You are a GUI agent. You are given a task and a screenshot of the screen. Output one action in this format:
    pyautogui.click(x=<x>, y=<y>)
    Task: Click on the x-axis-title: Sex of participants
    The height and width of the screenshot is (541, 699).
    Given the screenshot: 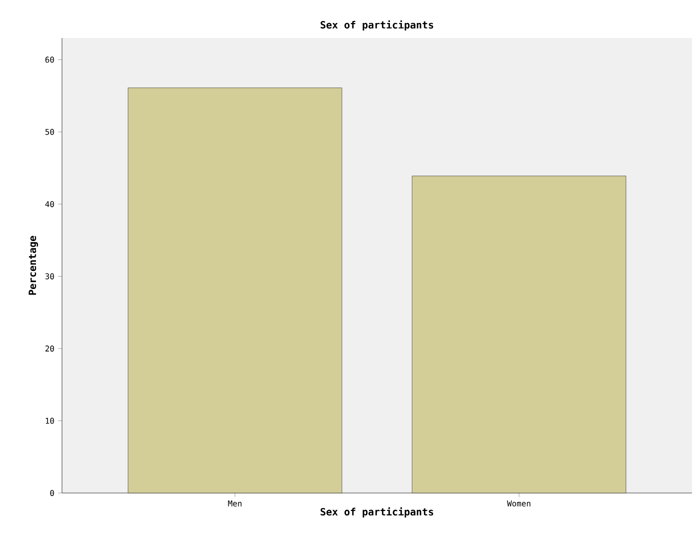 What is the action you would take?
    pyautogui.click(x=377, y=512)
    